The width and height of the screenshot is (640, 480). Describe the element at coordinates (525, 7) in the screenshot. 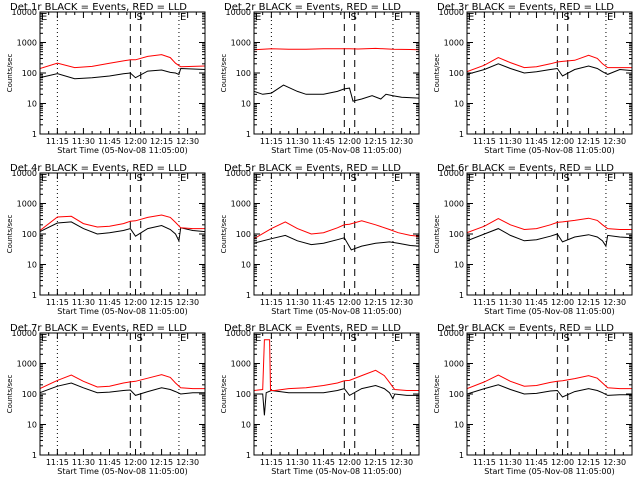

I see `panel-title: Det 3r BLACK = Events, RED = LLD` at that location.